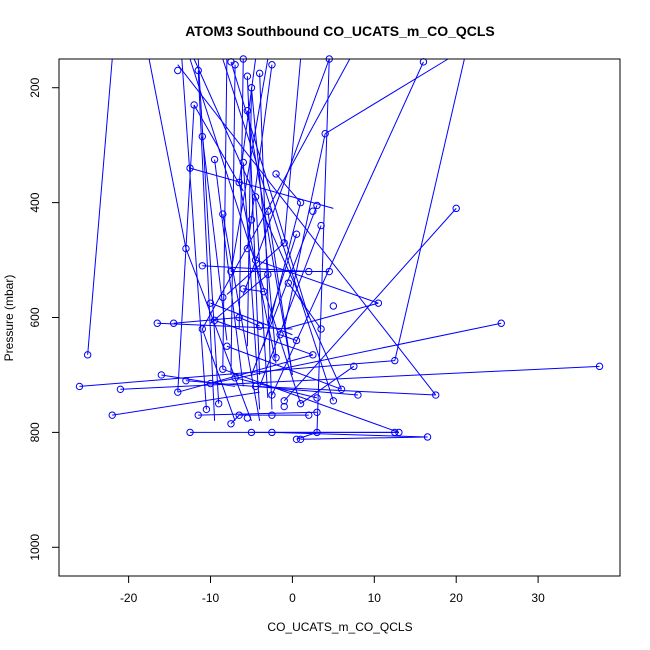  I want to click on x-tick-label: -20, so click(129, 598).